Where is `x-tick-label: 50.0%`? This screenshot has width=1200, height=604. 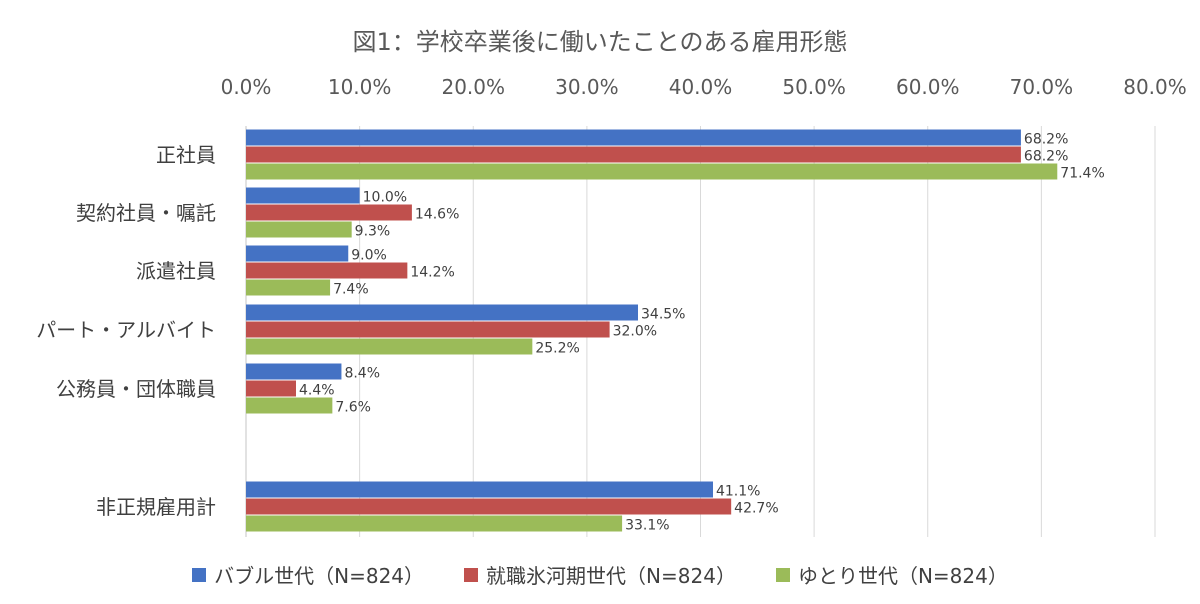 x-tick-label: 50.0% is located at coordinates (814, 87).